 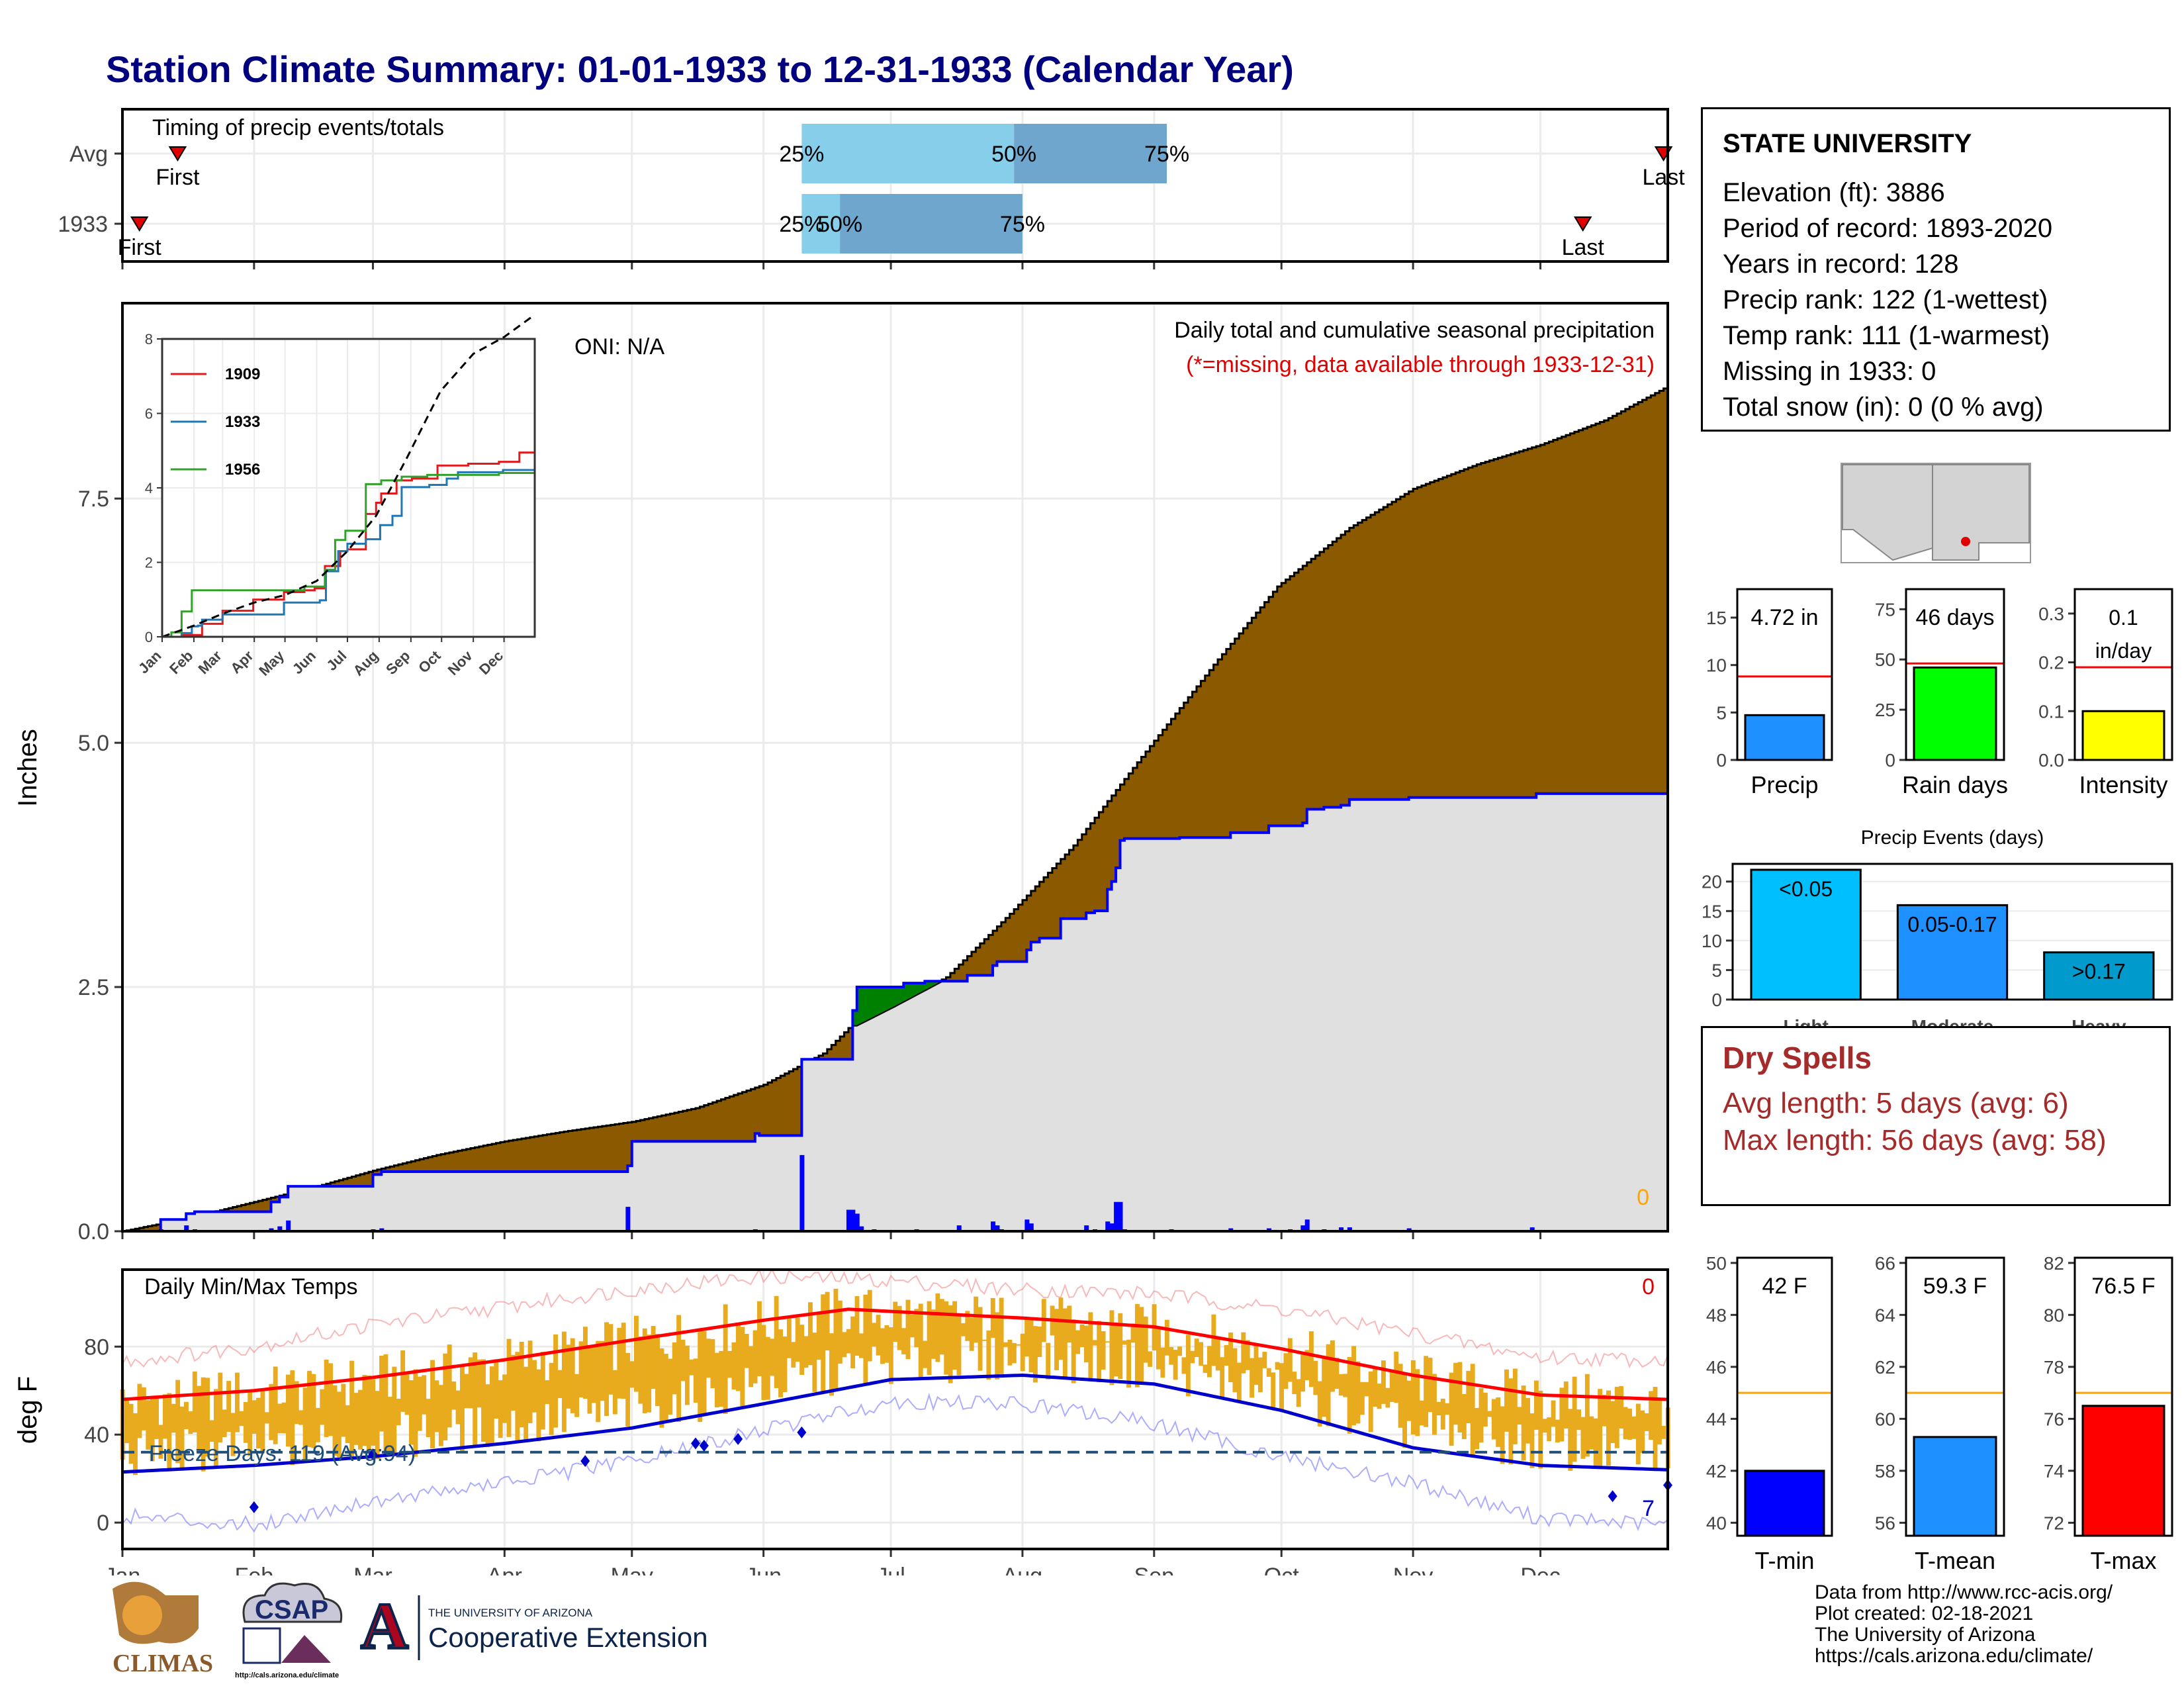 I want to click on t-max-y-tick-label: 76, so click(x=2054, y=1419).